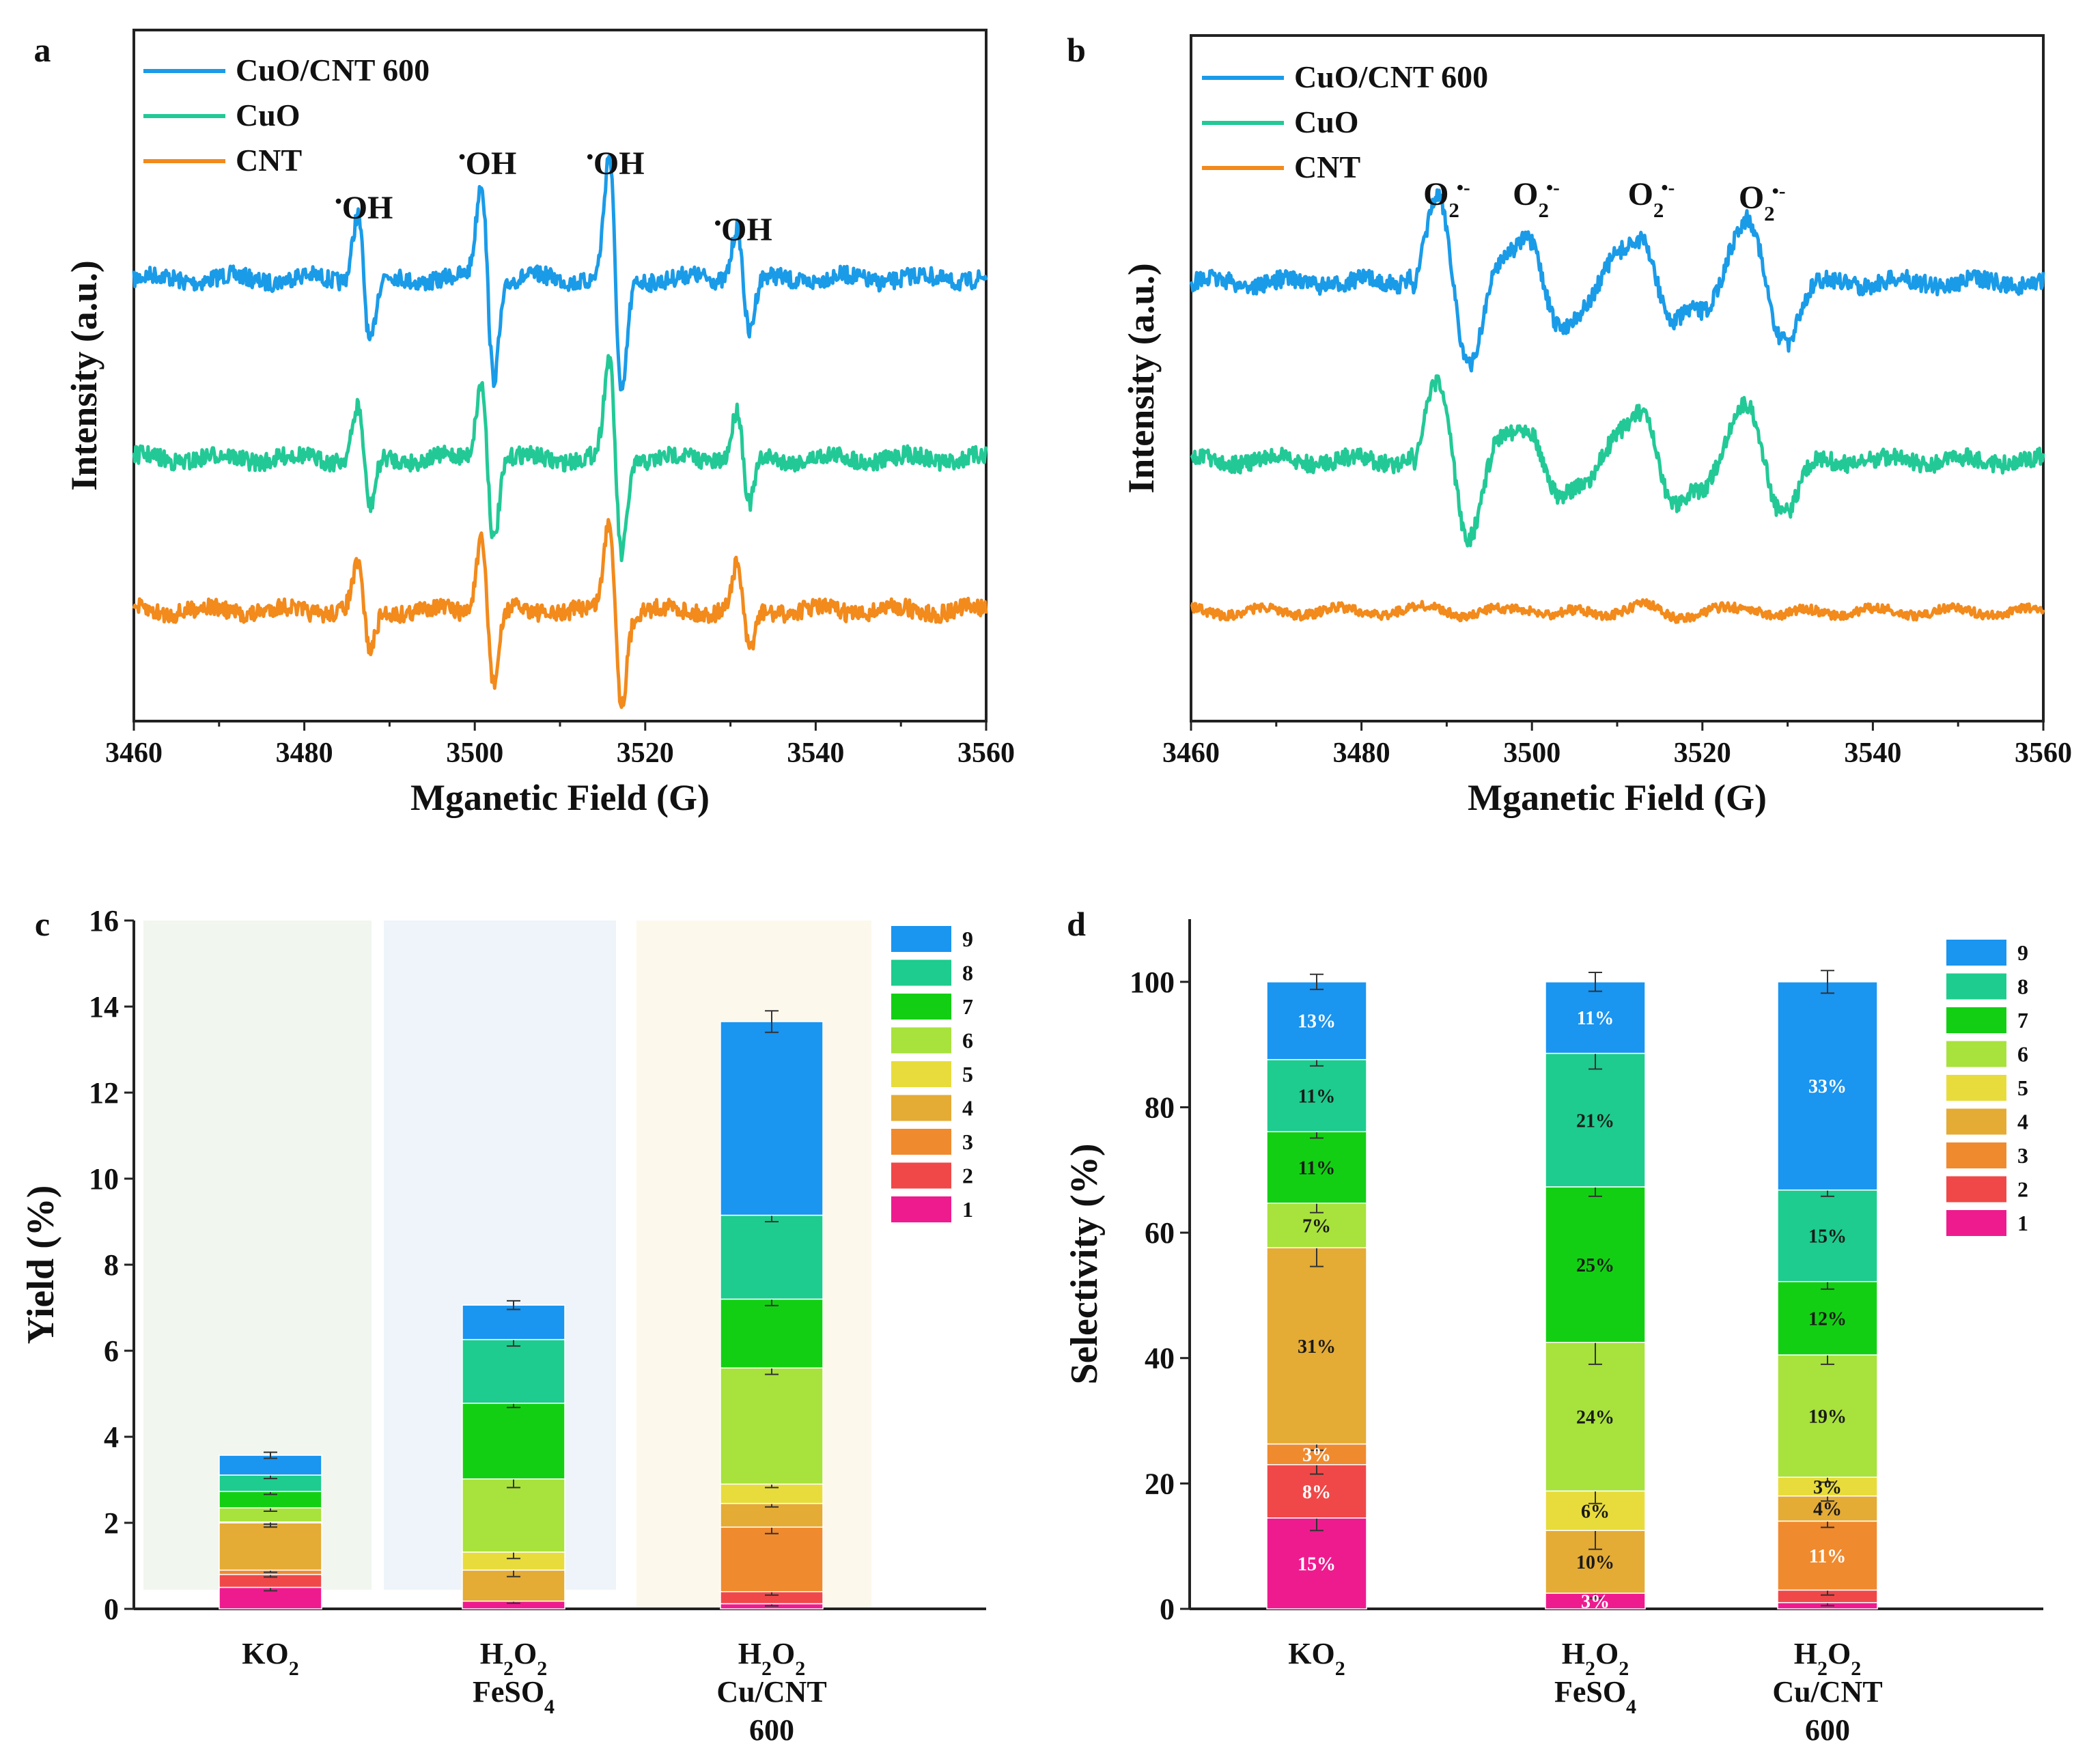 Image resolution: width=2100 pixels, height=1755 pixels. I want to click on x-tick-label: 3560, so click(986, 754).